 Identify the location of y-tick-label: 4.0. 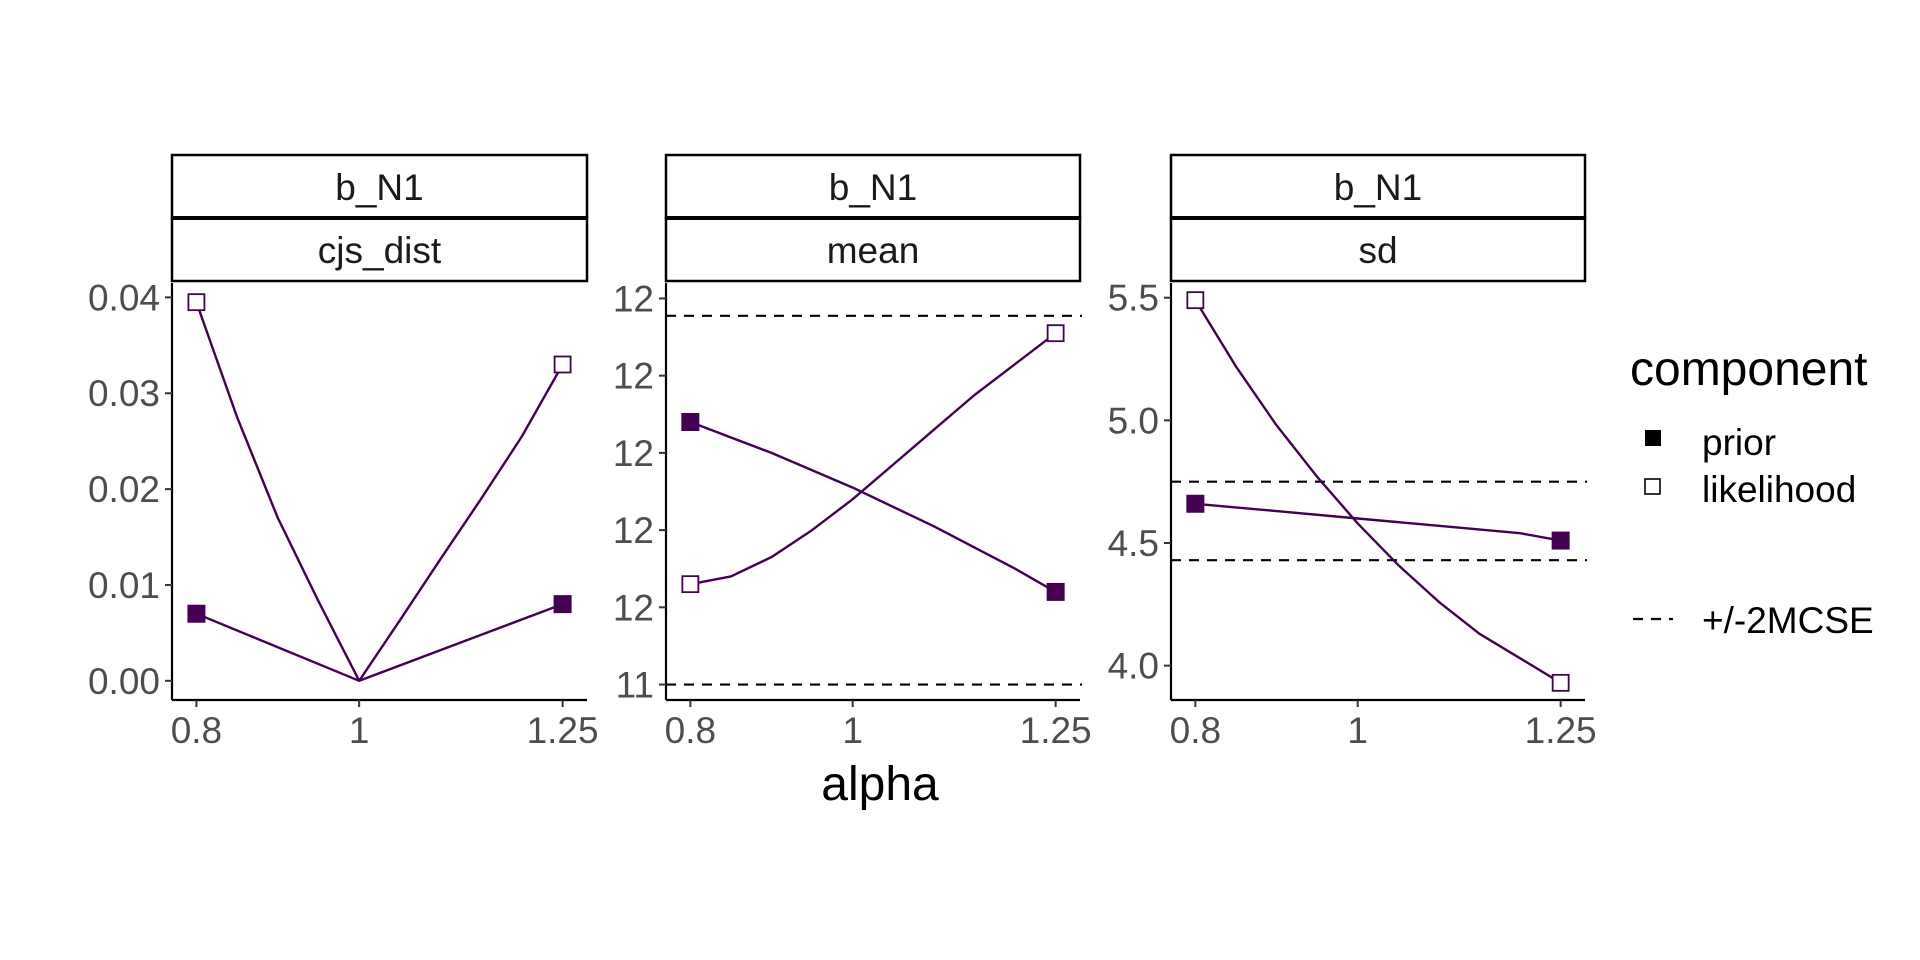
(1133, 666).